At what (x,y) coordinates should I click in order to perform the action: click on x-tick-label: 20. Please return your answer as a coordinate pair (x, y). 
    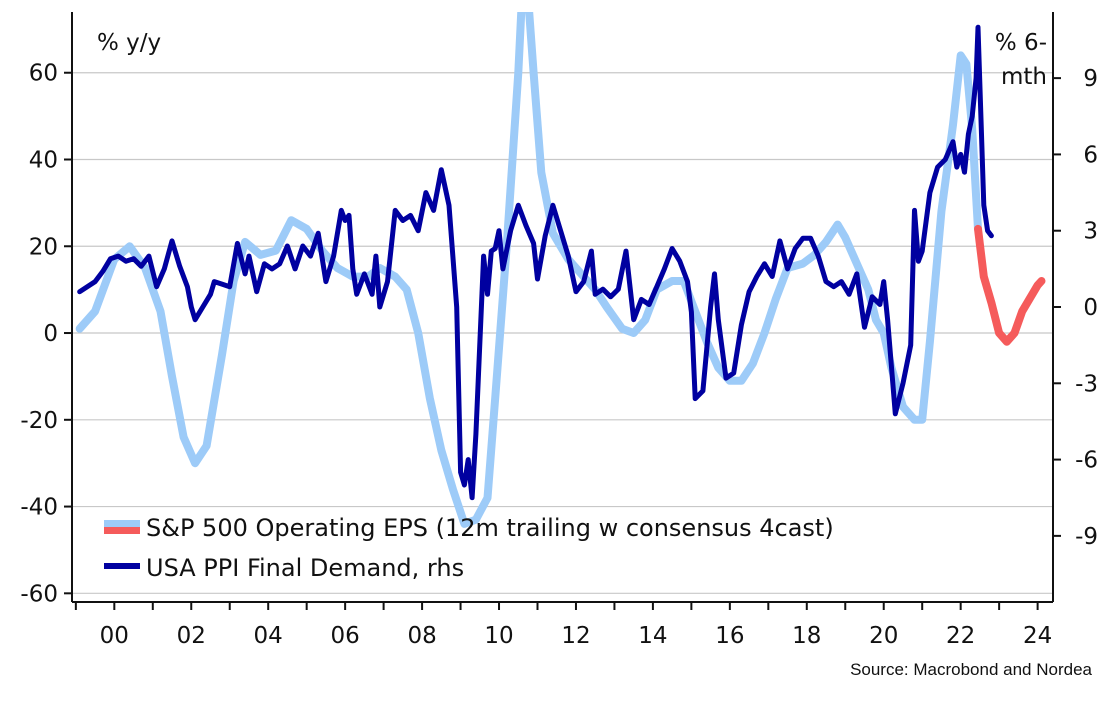
    Looking at the image, I should click on (883, 636).